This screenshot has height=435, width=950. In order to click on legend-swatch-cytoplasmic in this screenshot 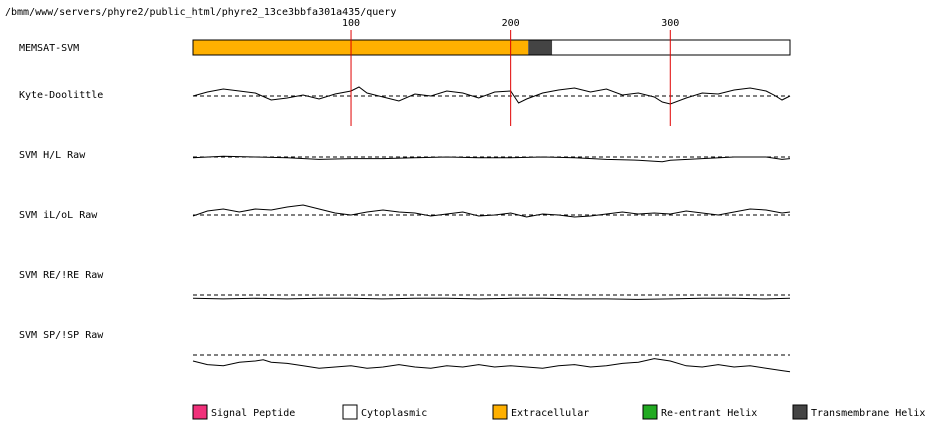, I will do `click(350, 412)`.